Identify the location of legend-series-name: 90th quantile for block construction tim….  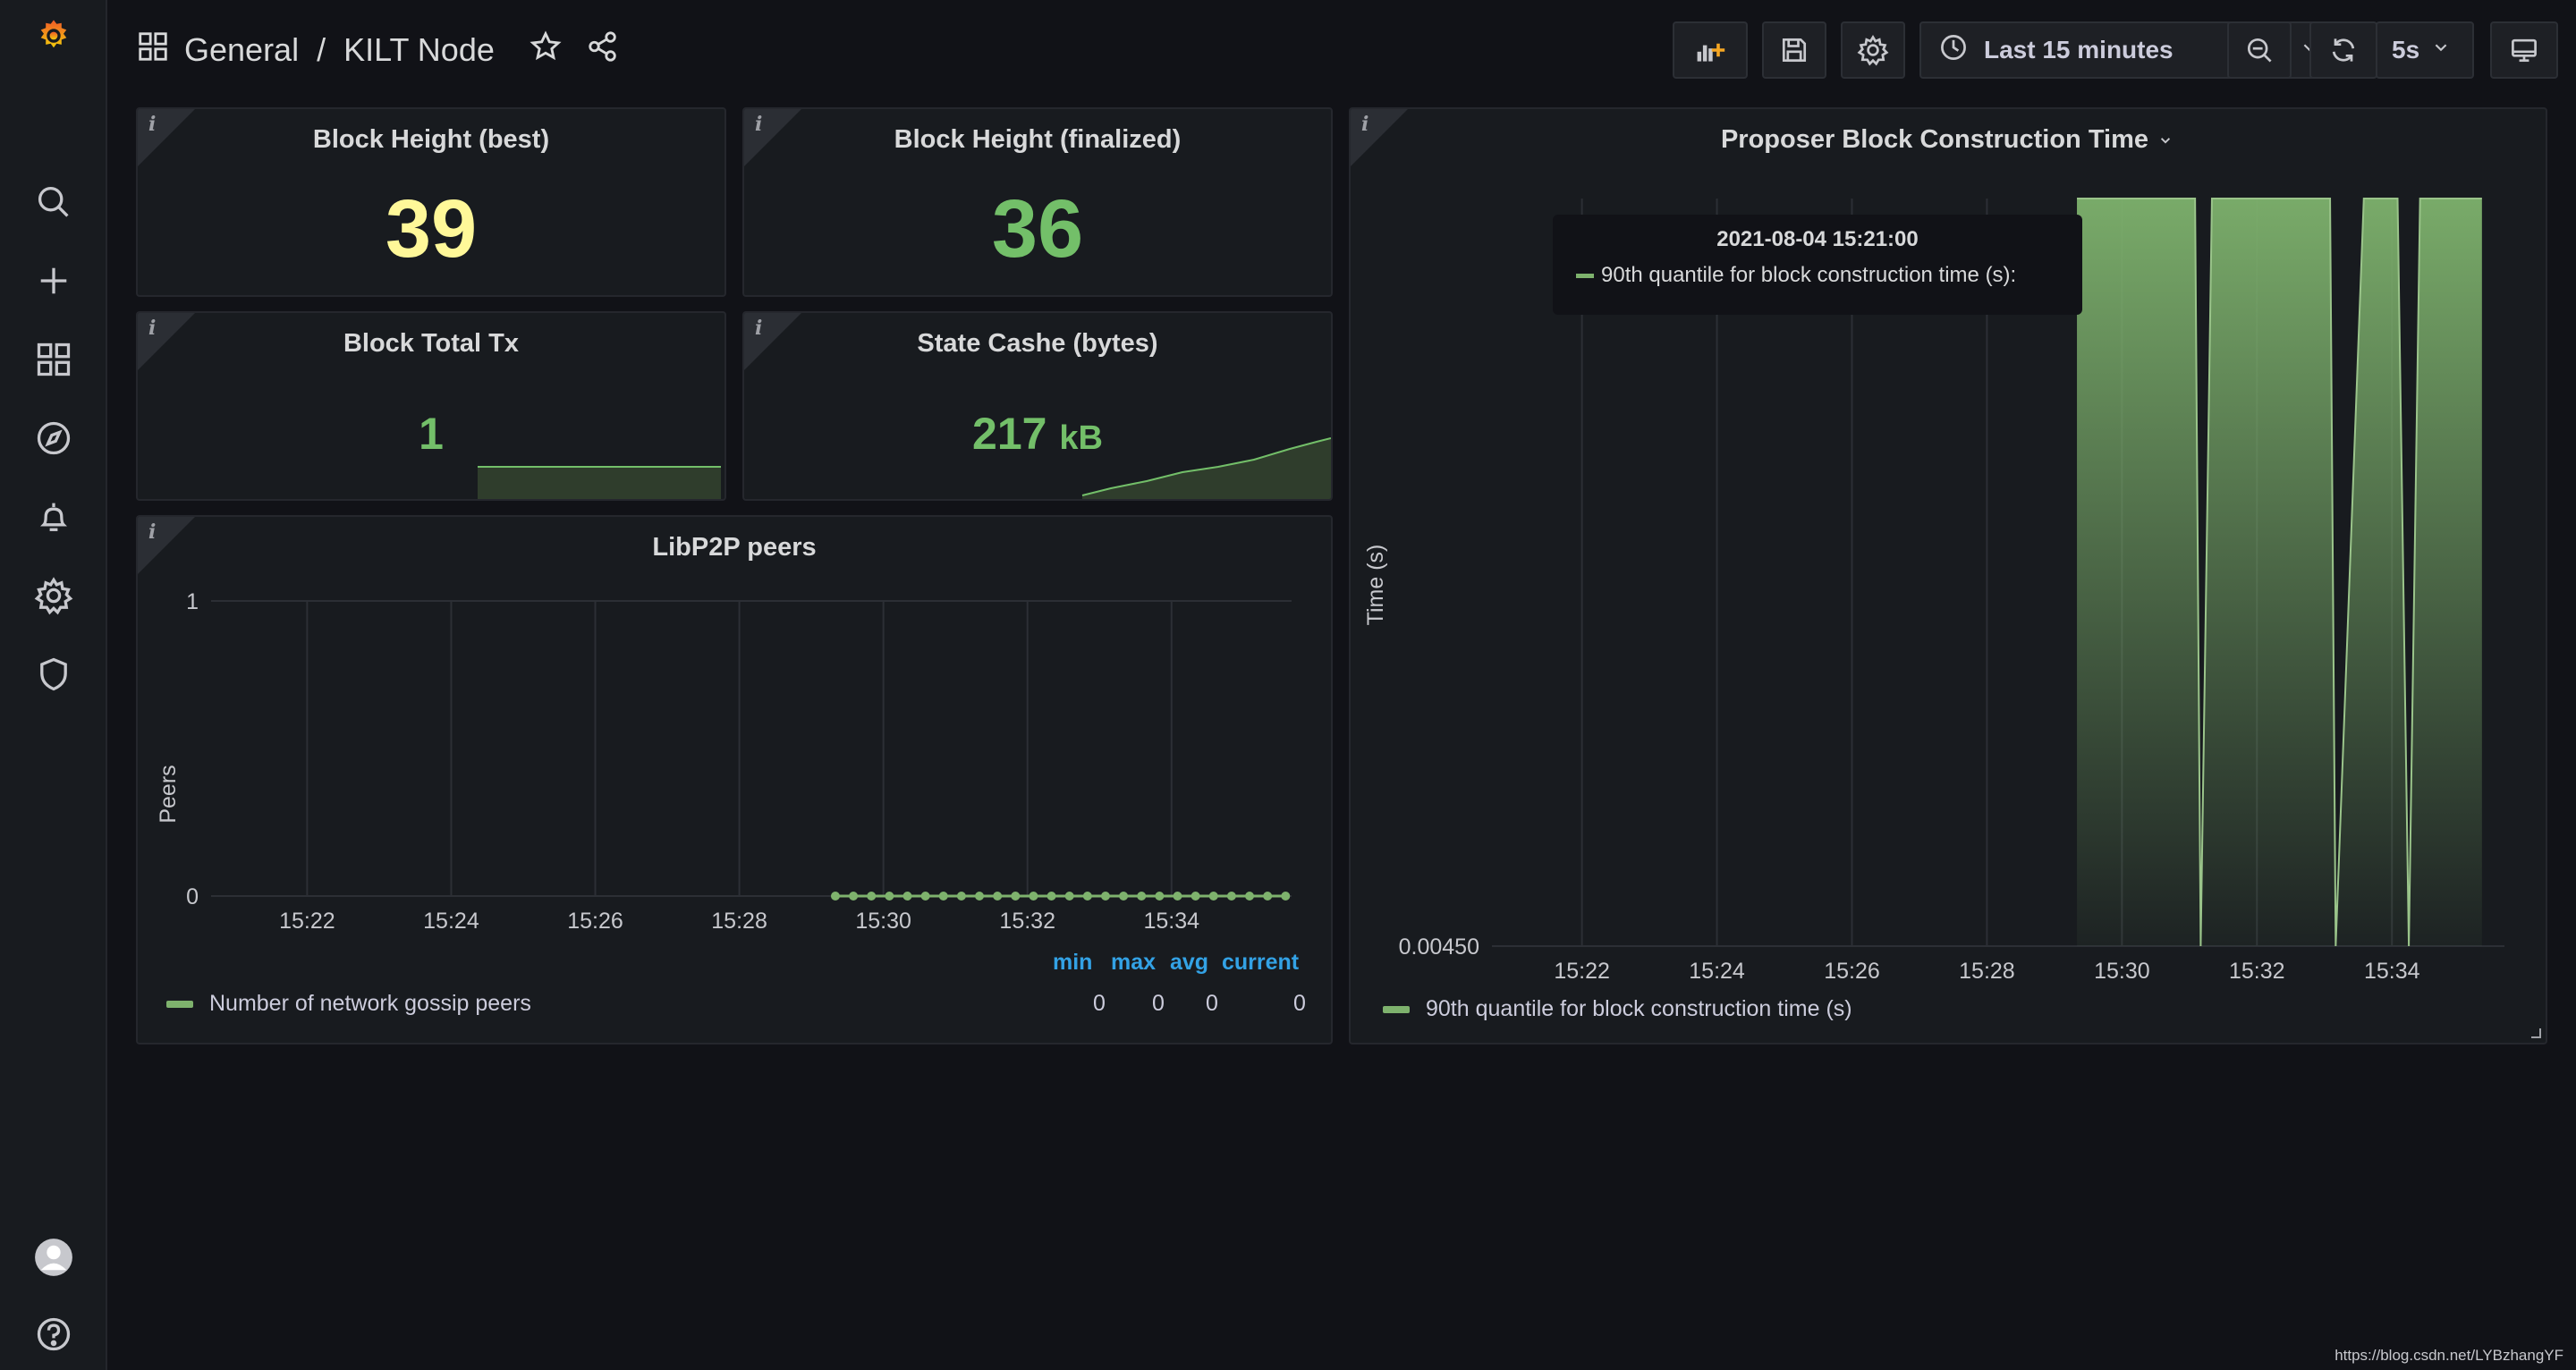
(1639, 1008).